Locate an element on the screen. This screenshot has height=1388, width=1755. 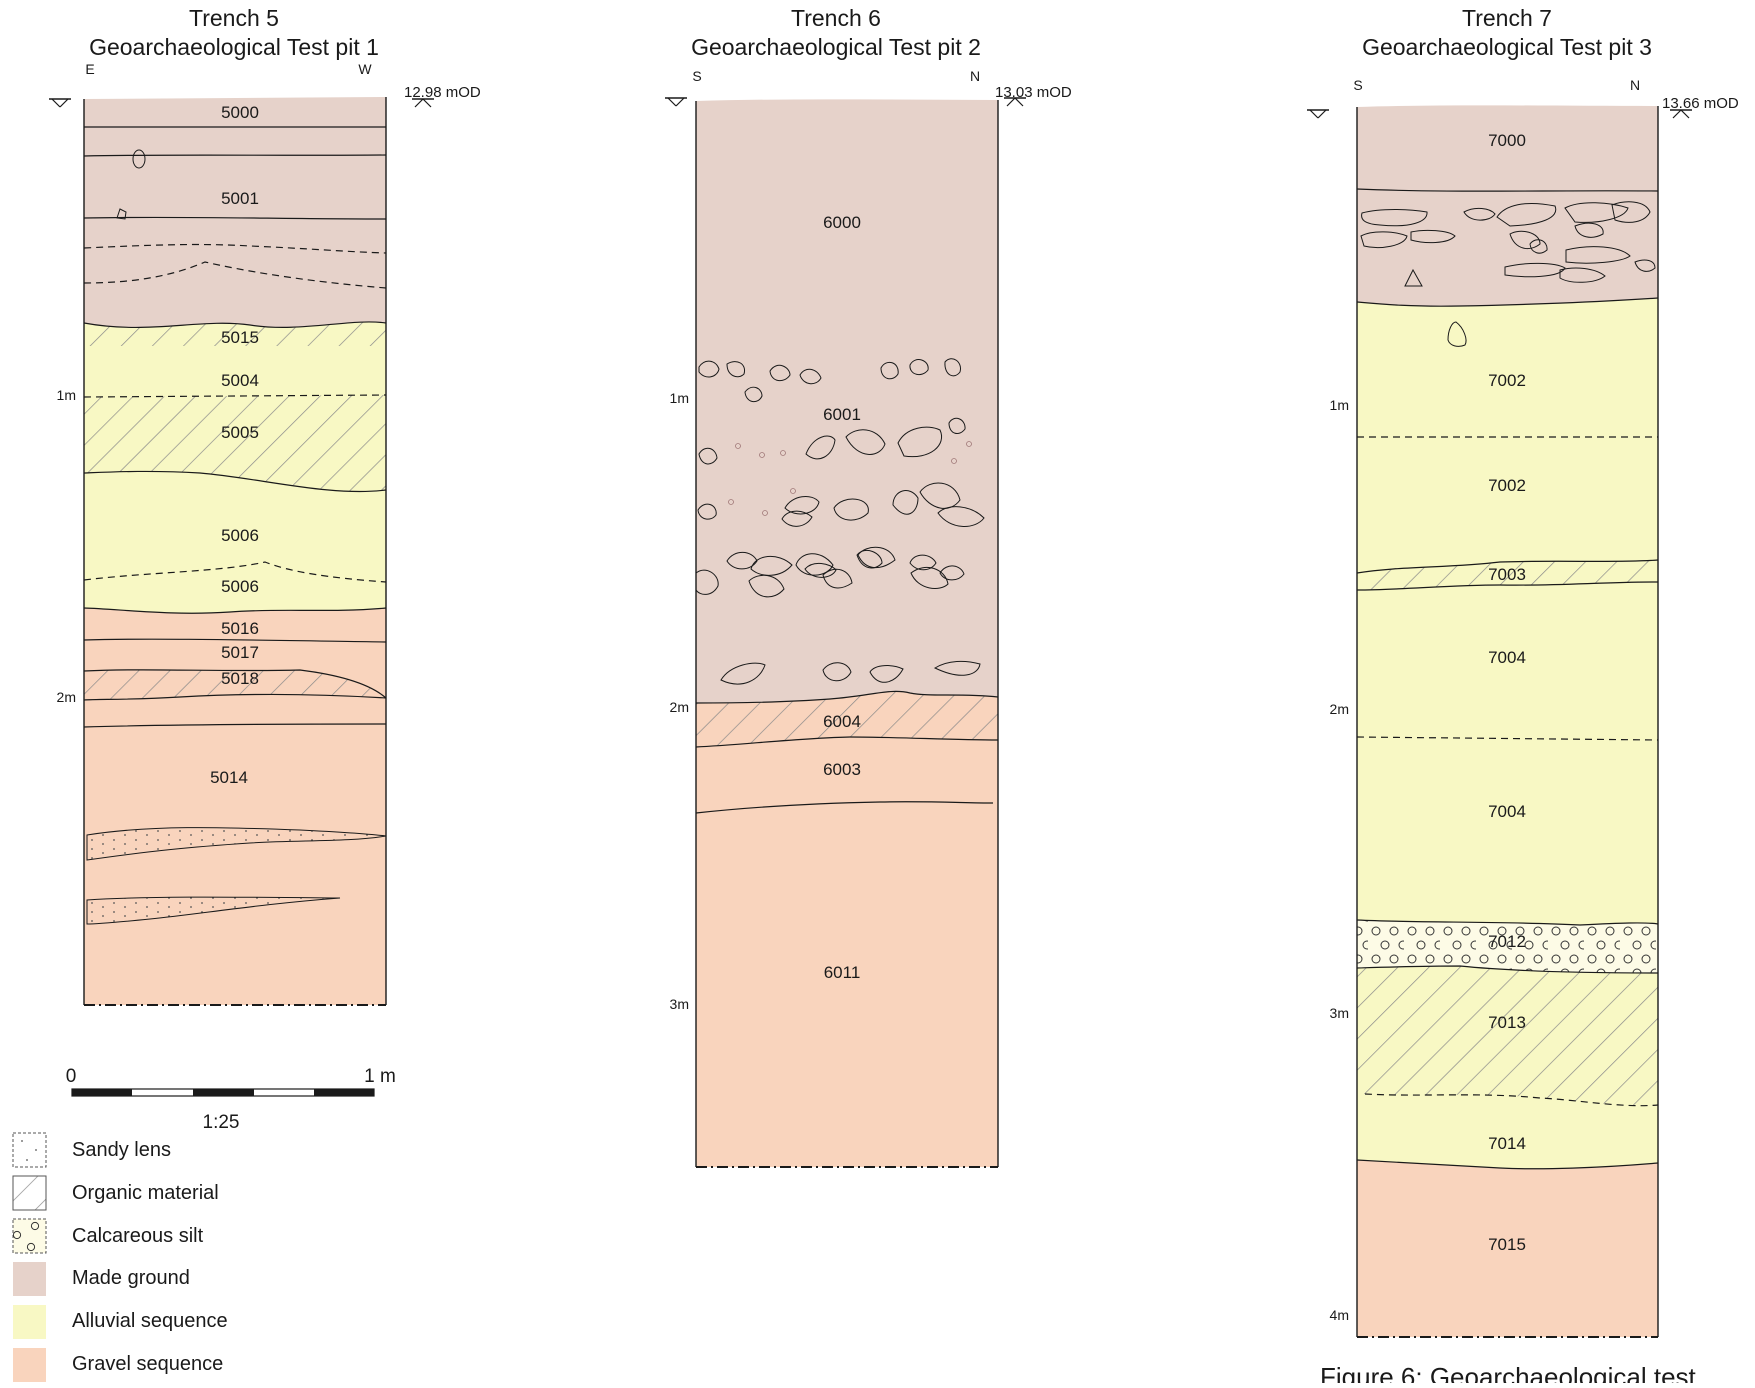
scale-bar-ratio: 1:25 is located at coordinates (221, 1122).